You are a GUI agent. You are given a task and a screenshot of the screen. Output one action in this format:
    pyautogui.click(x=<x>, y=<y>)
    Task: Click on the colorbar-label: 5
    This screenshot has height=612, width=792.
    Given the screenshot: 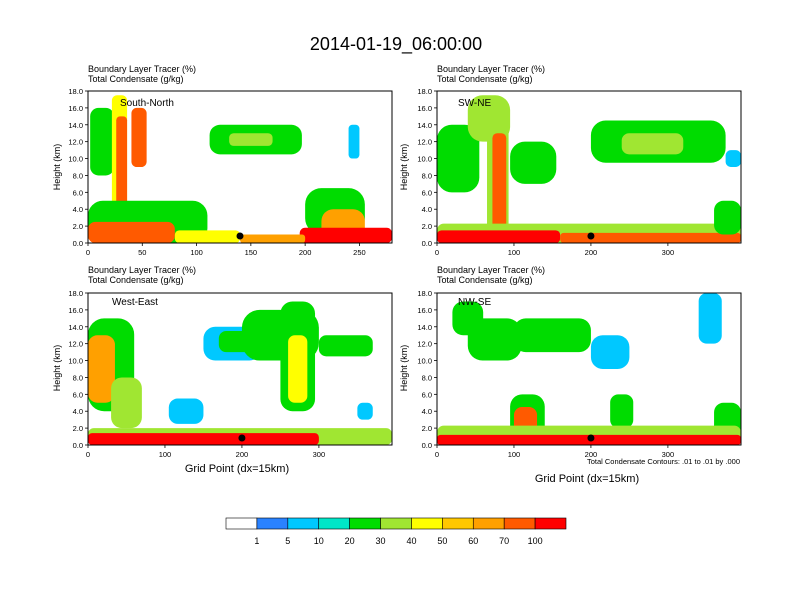 What is the action you would take?
    pyautogui.click(x=287, y=541)
    